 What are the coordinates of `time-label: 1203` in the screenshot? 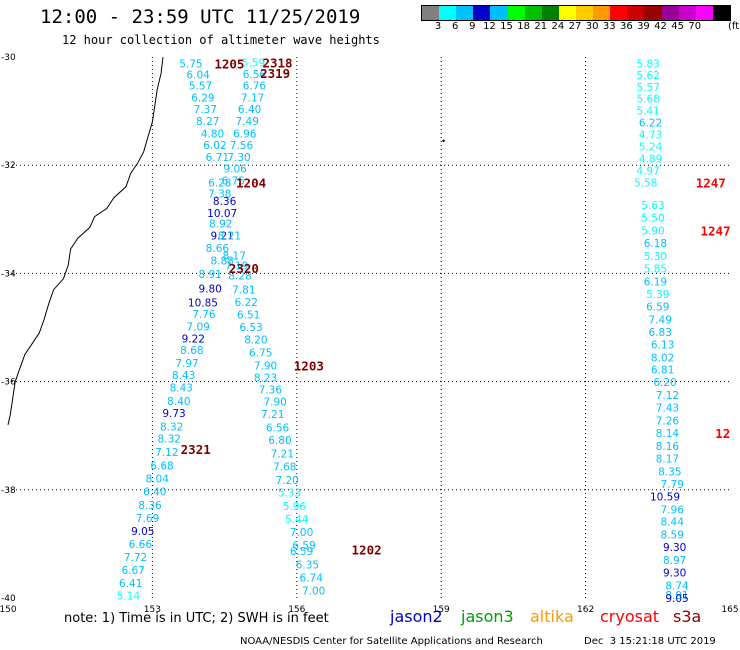 It's located at (309, 365).